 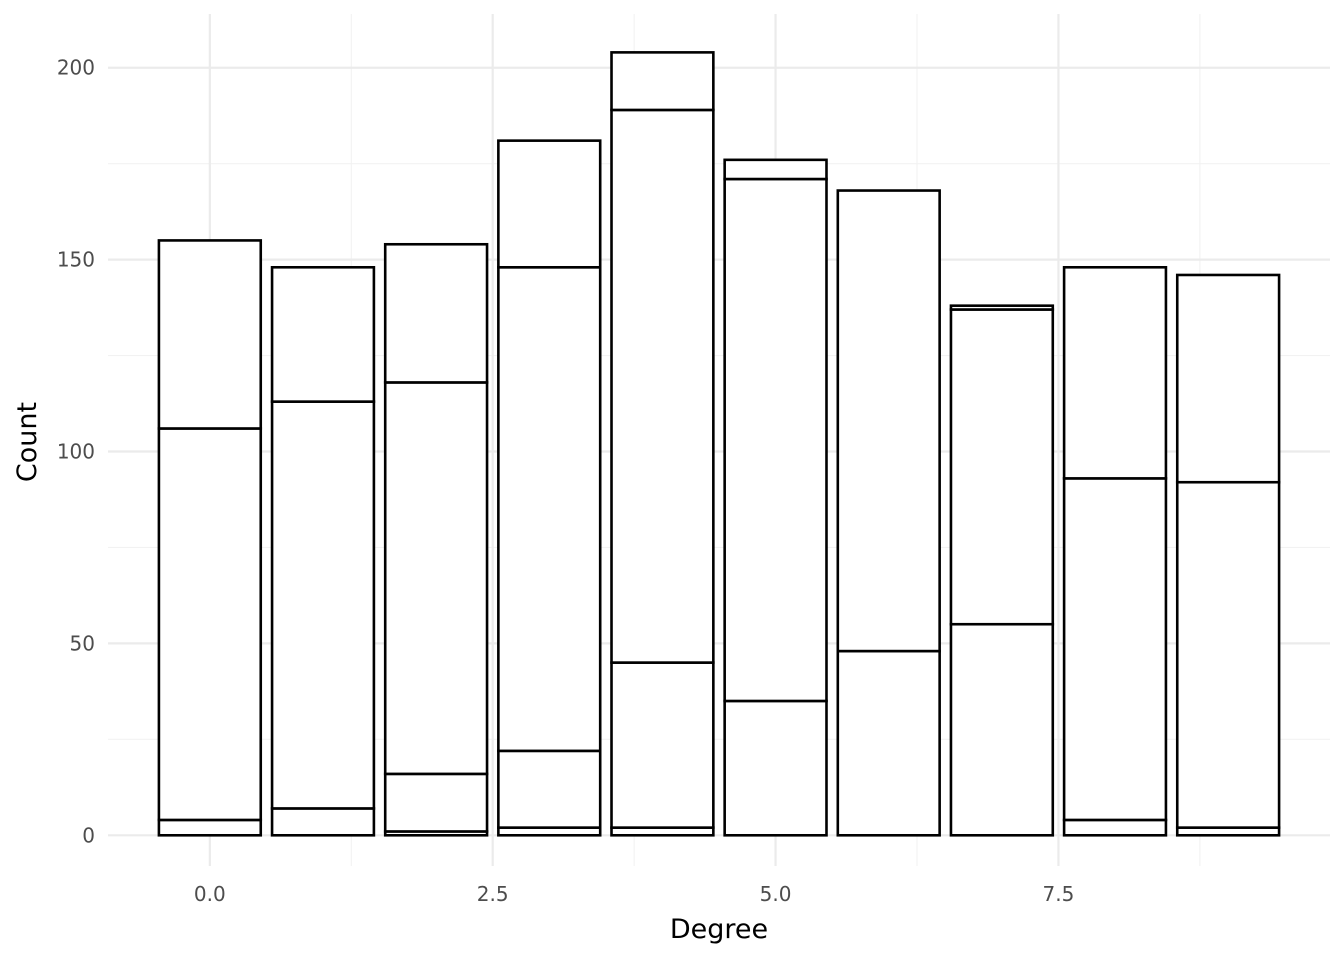 What do you see at coordinates (76, 260) in the screenshot?
I see `y-tick-label: 150` at bounding box center [76, 260].